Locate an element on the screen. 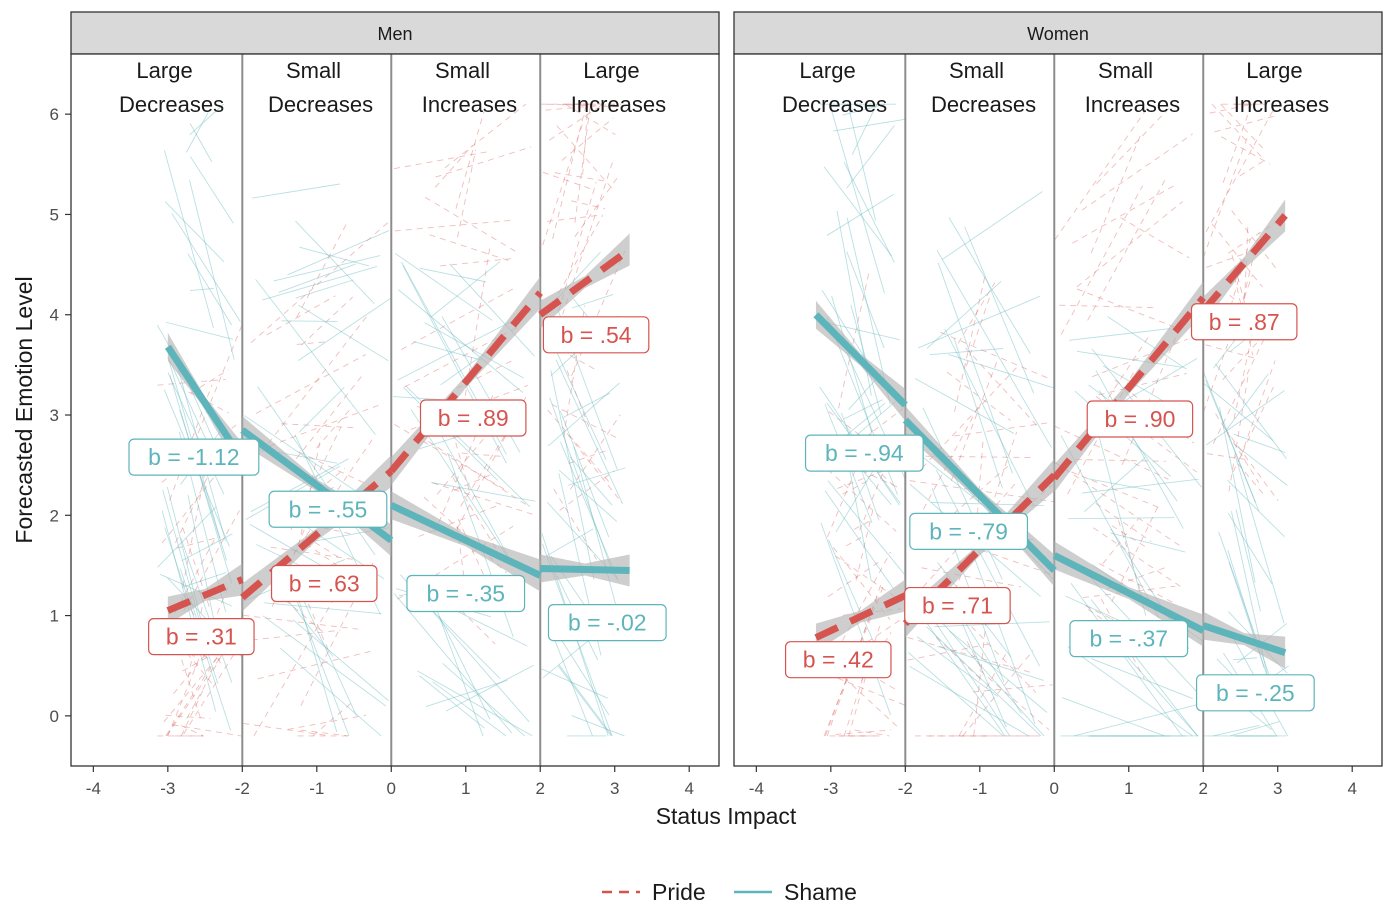 This screenshot has width=1386, height=905. x-tick-label: 2 is located at coordinates (540, 788).